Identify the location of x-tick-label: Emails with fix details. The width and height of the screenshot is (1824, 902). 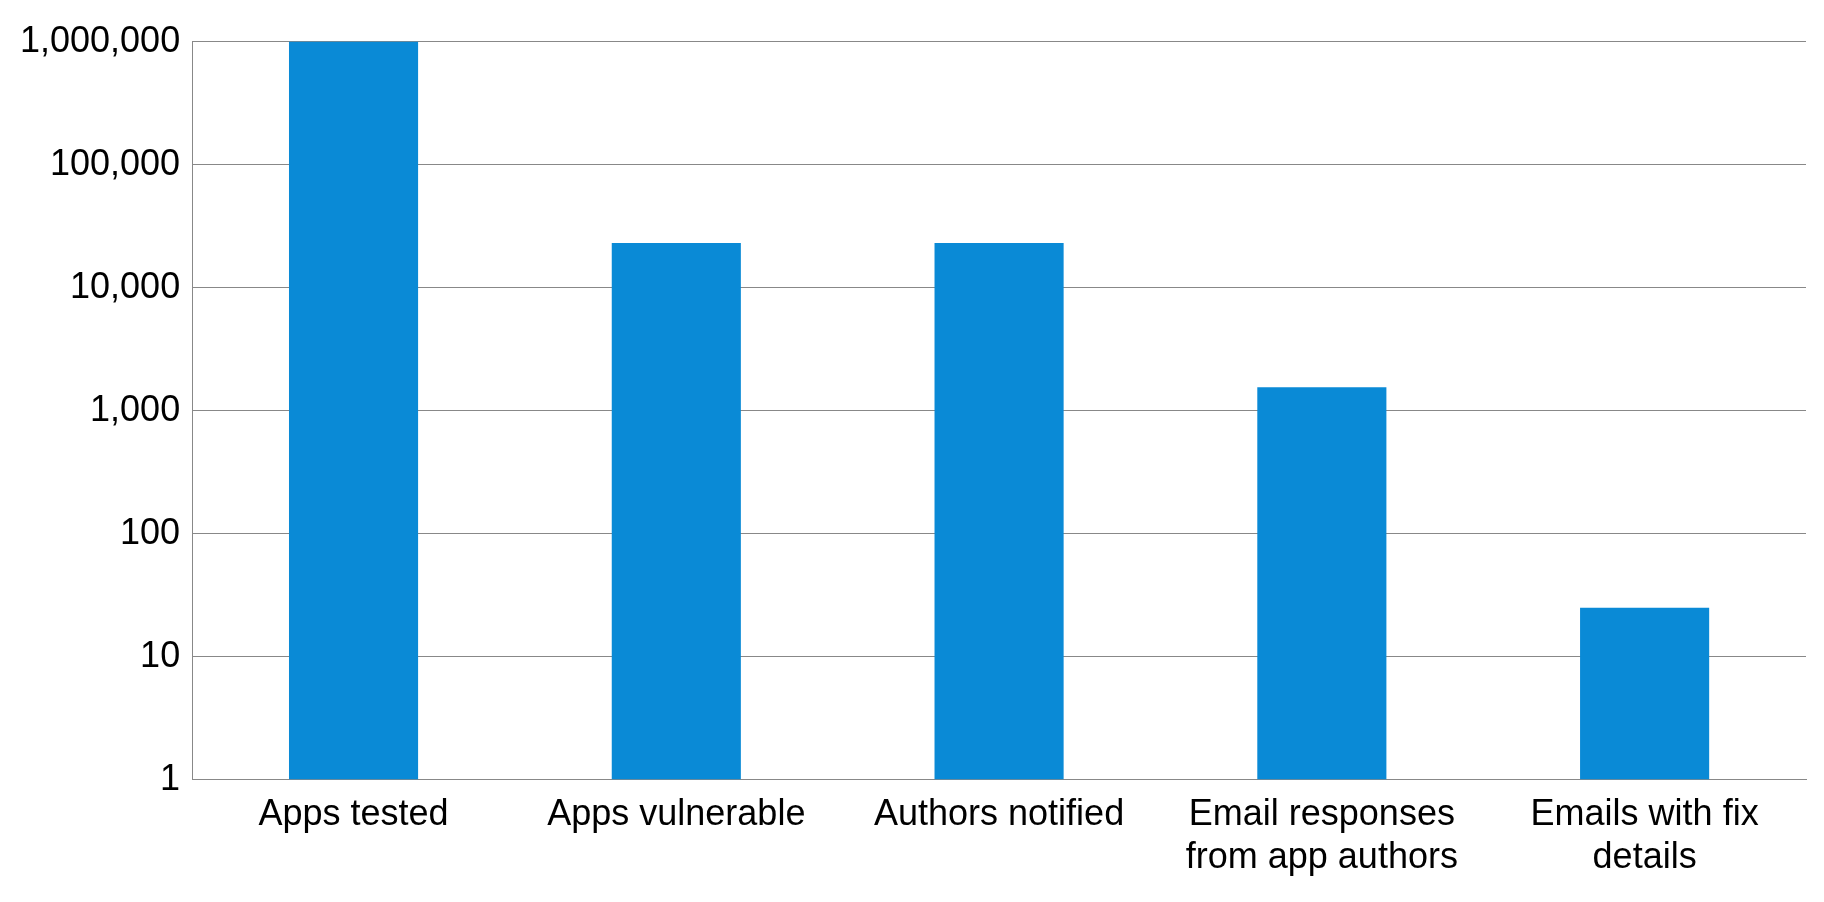
(1644, 834).